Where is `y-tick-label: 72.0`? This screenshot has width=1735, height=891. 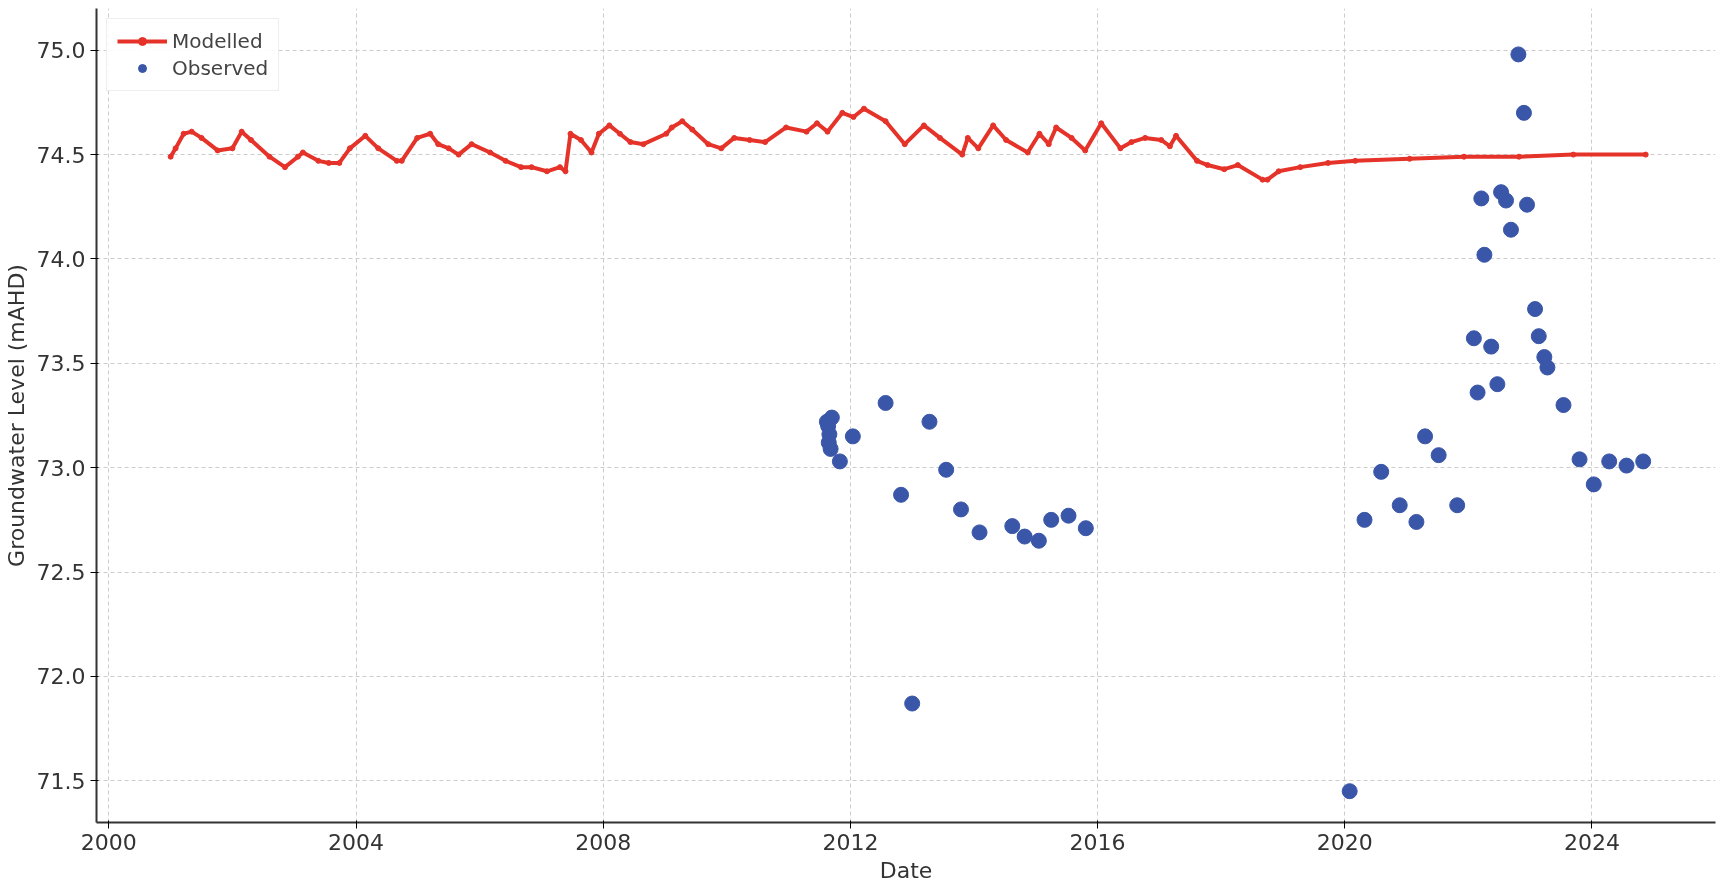
y-tick-label: 72.0 is located at coordinates (61, 677).